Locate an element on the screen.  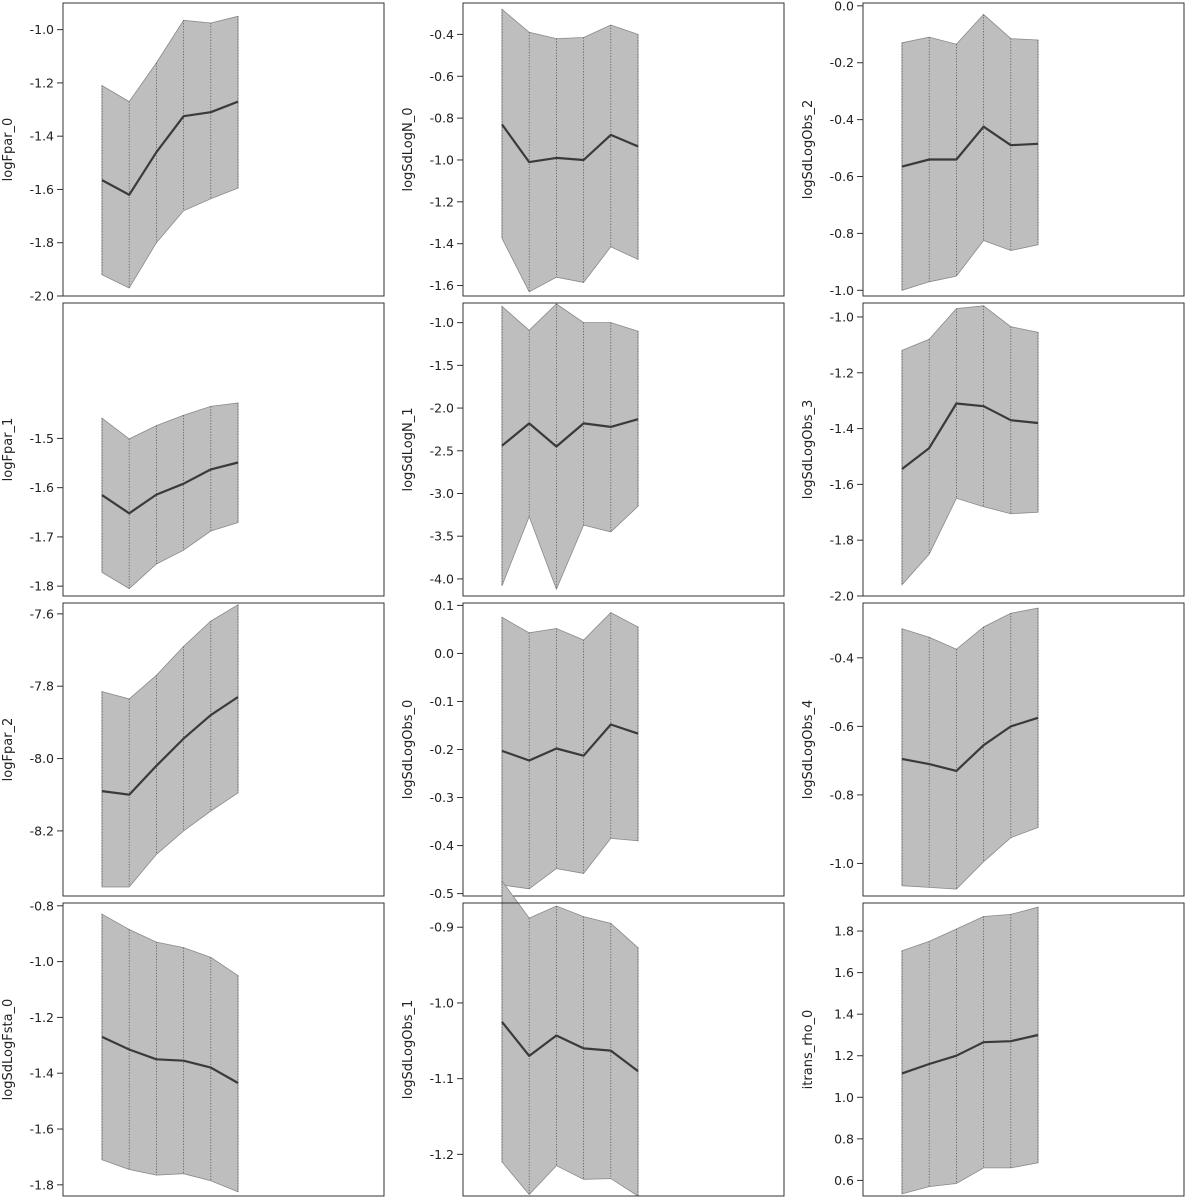
y-axis-label: logSdLogN_0 is located at coordinates (408, 149).